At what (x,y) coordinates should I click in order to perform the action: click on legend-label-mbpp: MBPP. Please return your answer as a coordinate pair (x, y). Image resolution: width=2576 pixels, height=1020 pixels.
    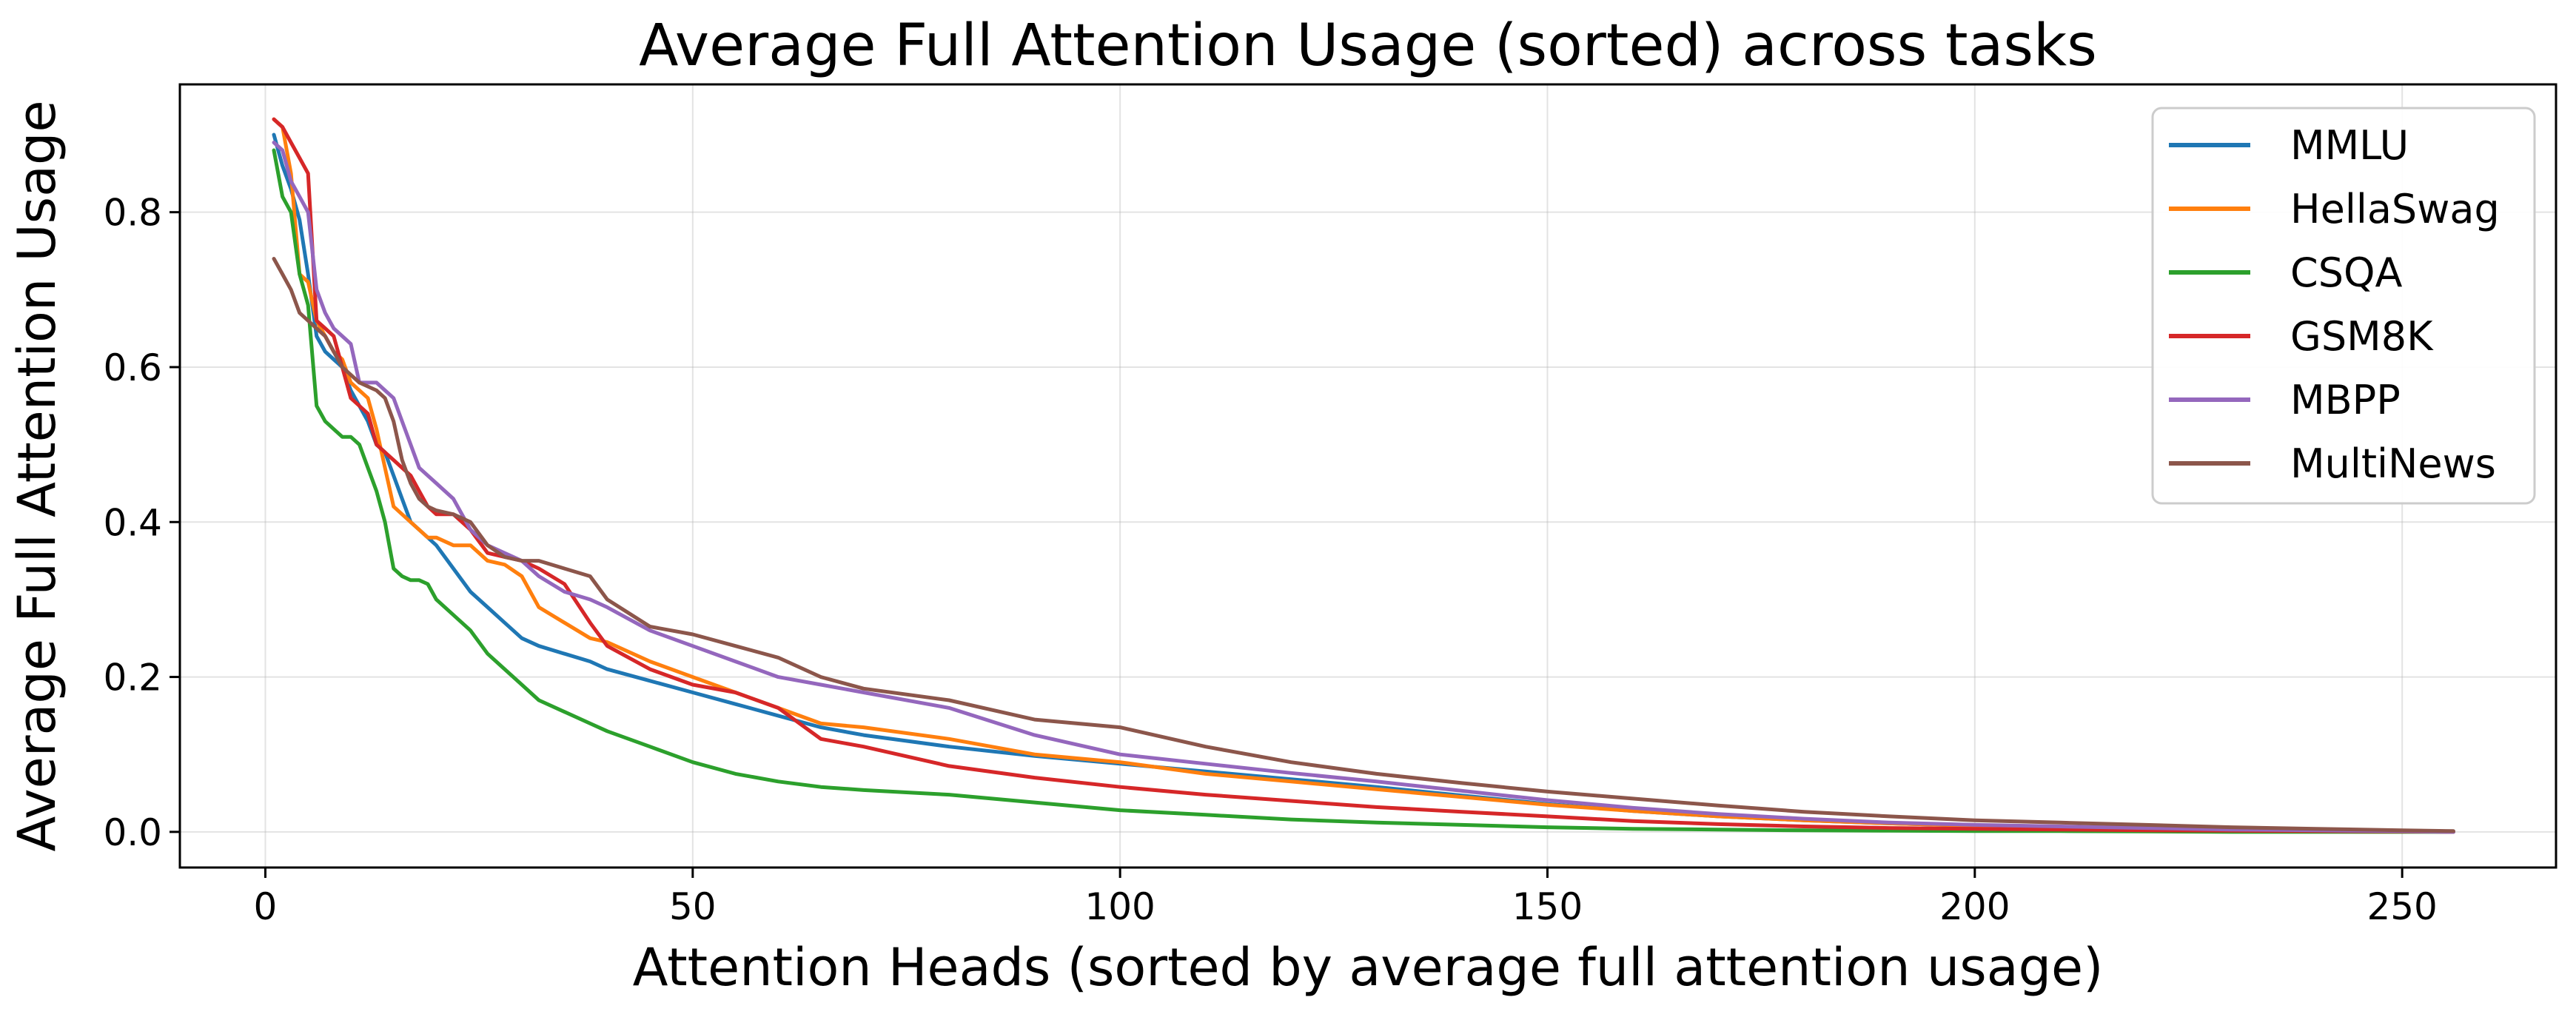
    Looking at the image, I should click on (2345, 400).